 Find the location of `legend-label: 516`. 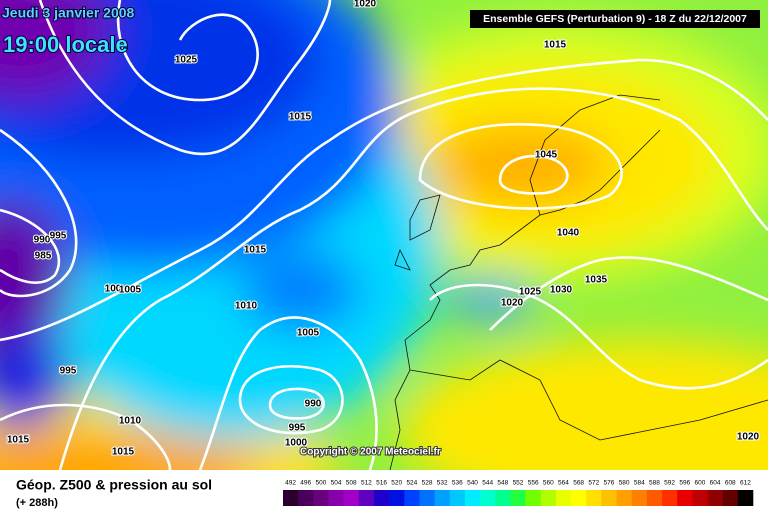

legend-label: 516 is located at coordinates (381, 483).